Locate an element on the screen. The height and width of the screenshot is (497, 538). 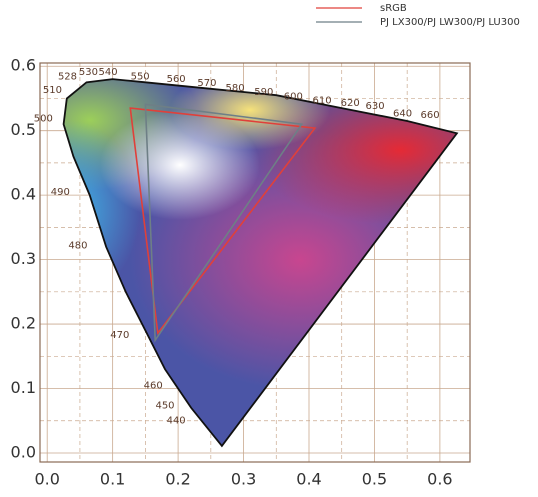
wavelength-label: 470 is located at coordinates (119, 335).